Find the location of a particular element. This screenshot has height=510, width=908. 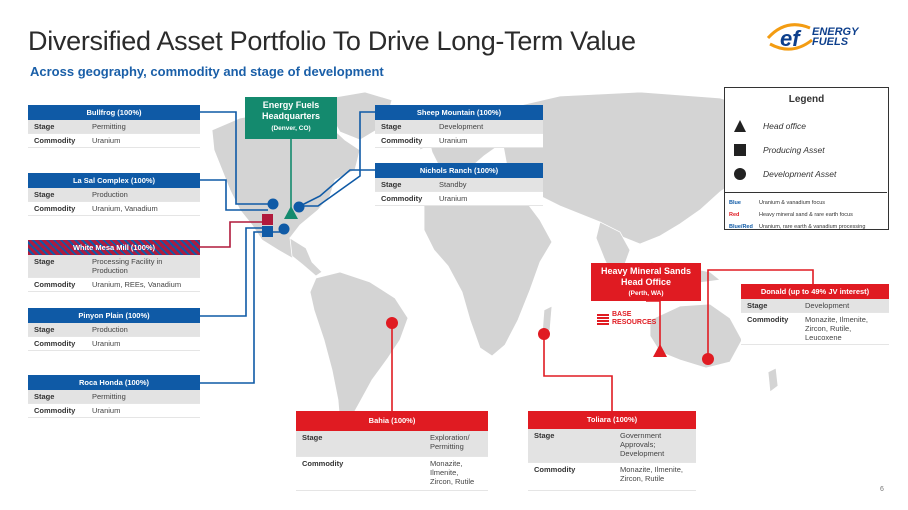

card-title: Donald (up to 49% JV interest) is located at coordinates (815, 291).